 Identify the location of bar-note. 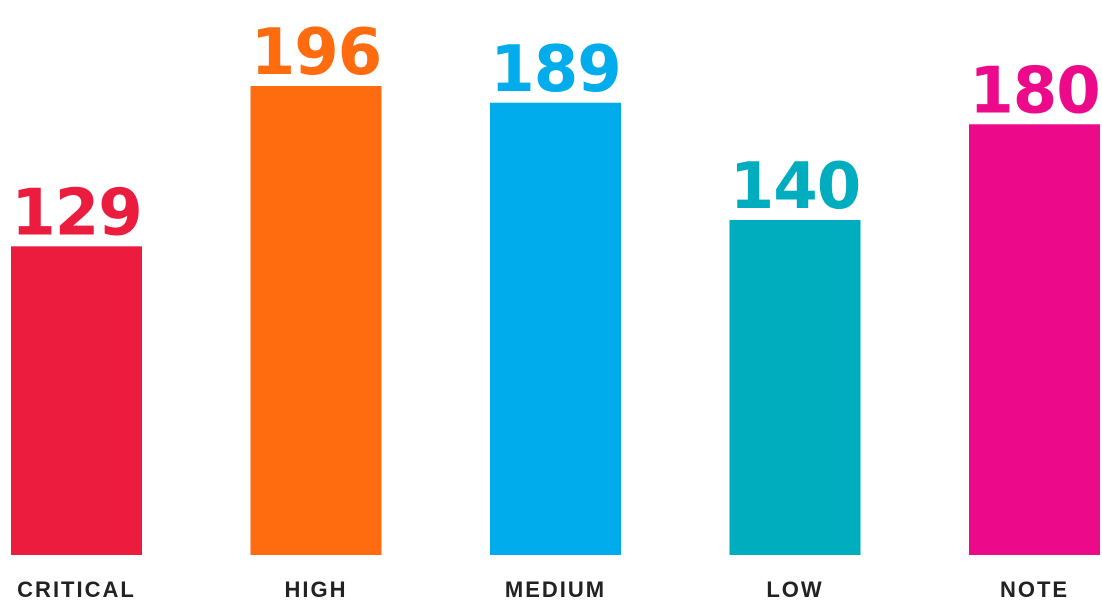
(1034, 339).